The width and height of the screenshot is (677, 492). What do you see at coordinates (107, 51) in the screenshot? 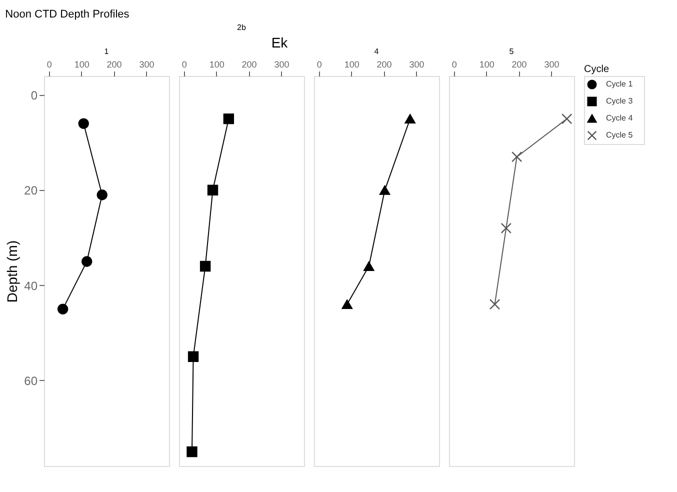
I see `chart-title: 1` at bounding box center [107, 51].